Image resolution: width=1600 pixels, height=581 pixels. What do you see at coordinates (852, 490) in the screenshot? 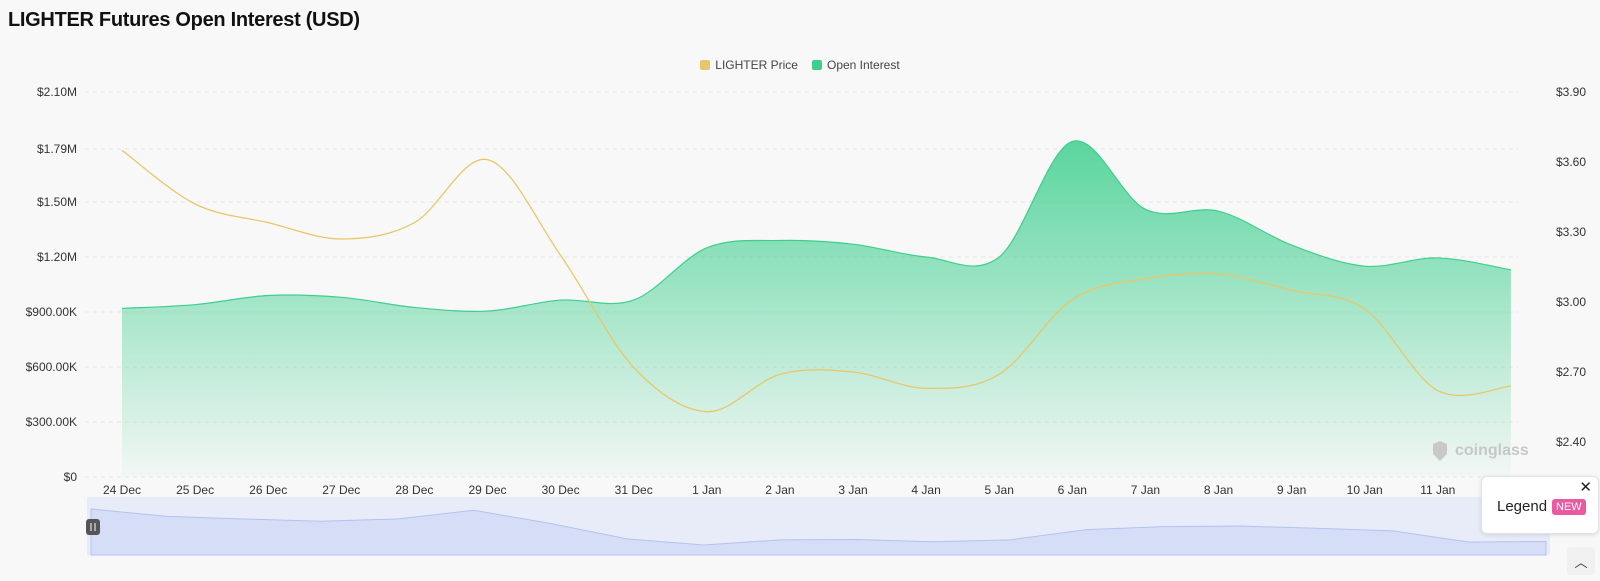
I see `x-tick-label: 3 Jan` at bounding box center [852, 490].